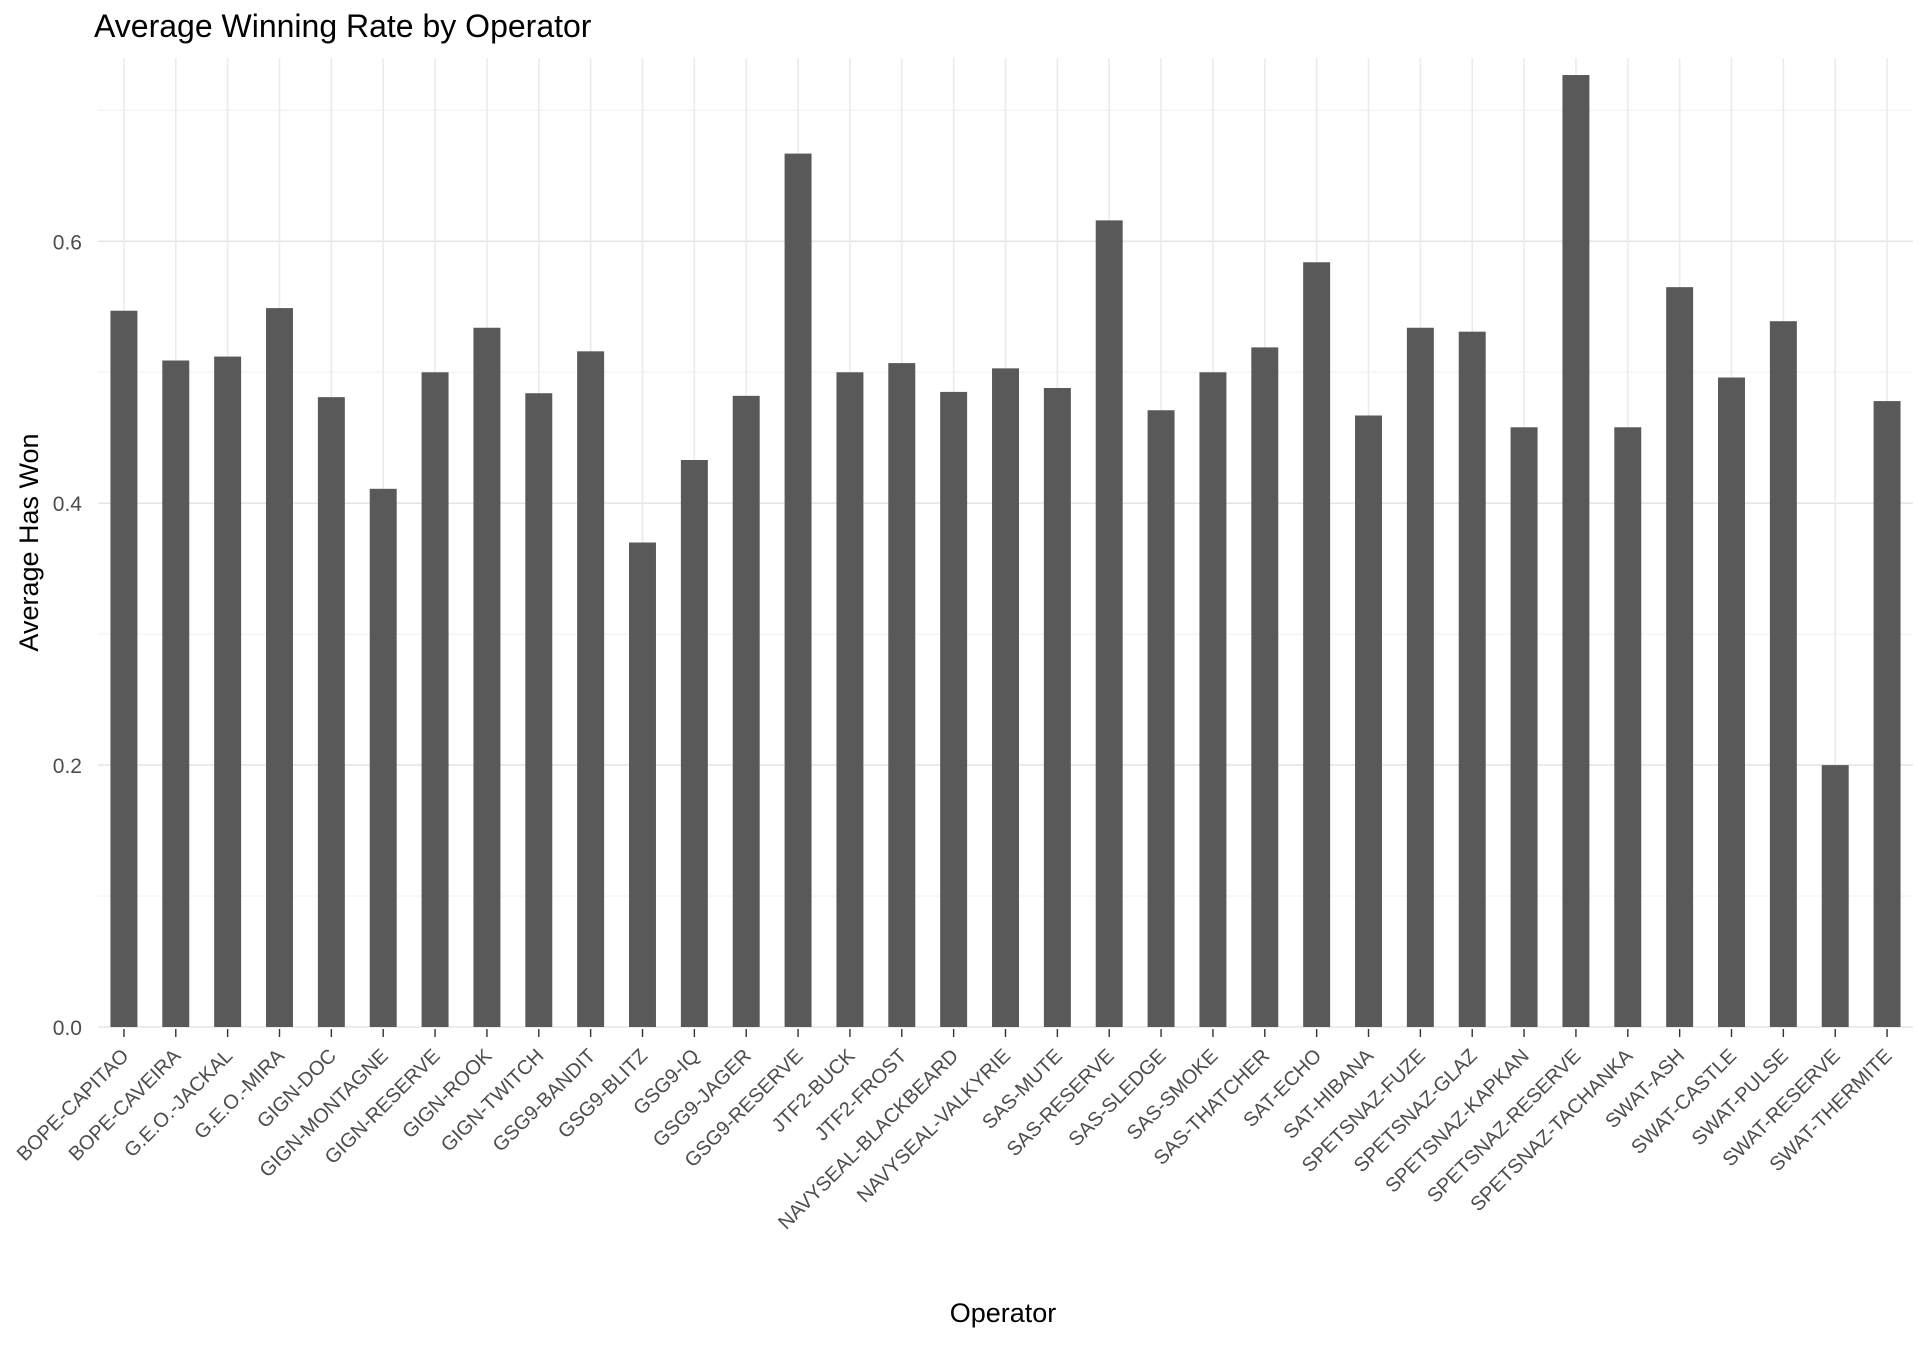 Image resolution: width=1920 pixels, height=1349 pixels. I want to click on x-axis-title: Operator, so click(1003, 1313).